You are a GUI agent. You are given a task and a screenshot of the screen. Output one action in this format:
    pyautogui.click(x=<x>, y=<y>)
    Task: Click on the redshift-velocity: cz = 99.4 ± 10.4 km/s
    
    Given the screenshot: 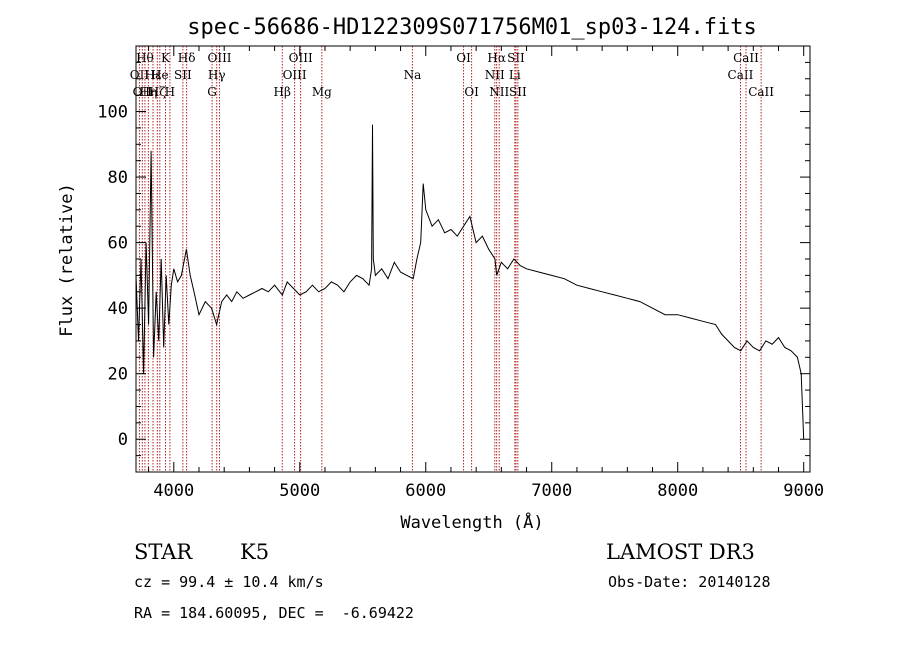 What is the action you would take?
    pyautogui.click(x=229, y=582)
    